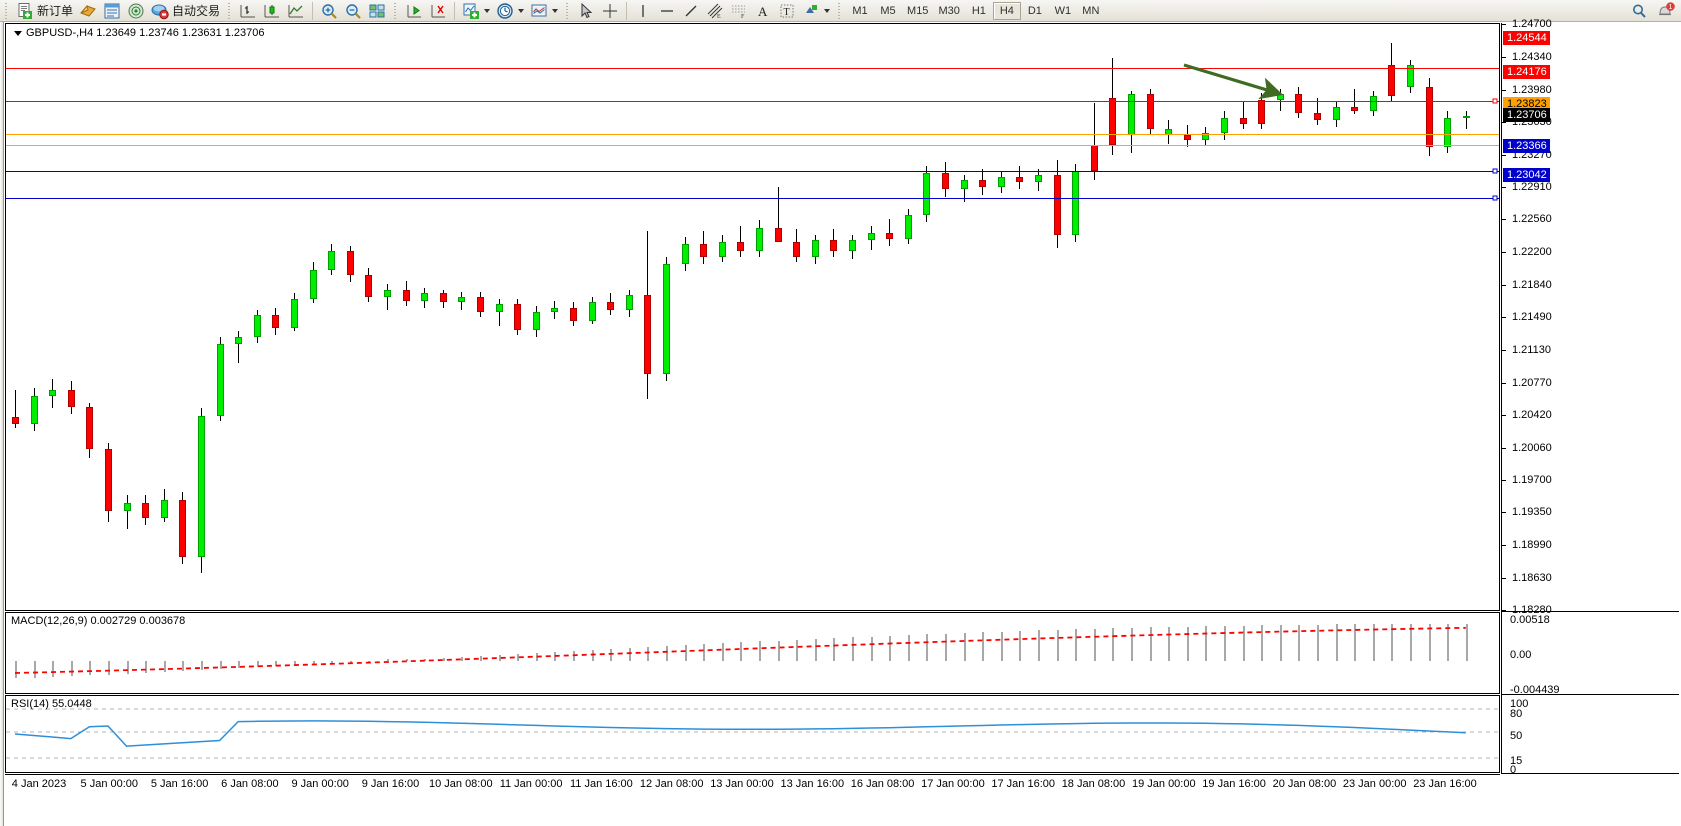  I want to click on horizontal-line-button, so click(667, 11).